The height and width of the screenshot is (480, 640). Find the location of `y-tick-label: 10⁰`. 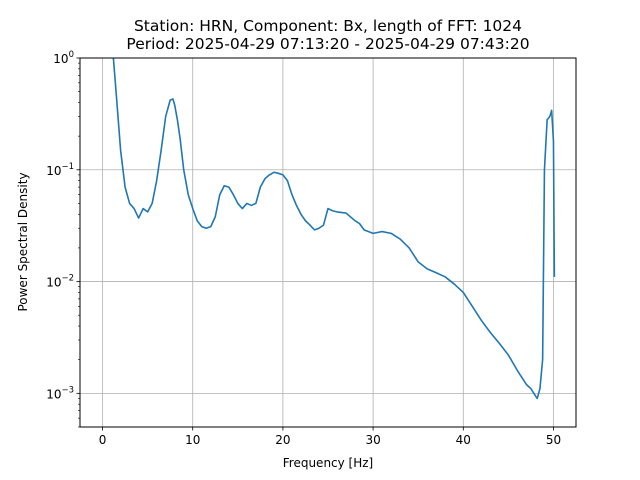

y-tick-label: 10⁰ is located at coordinates (63, 58).